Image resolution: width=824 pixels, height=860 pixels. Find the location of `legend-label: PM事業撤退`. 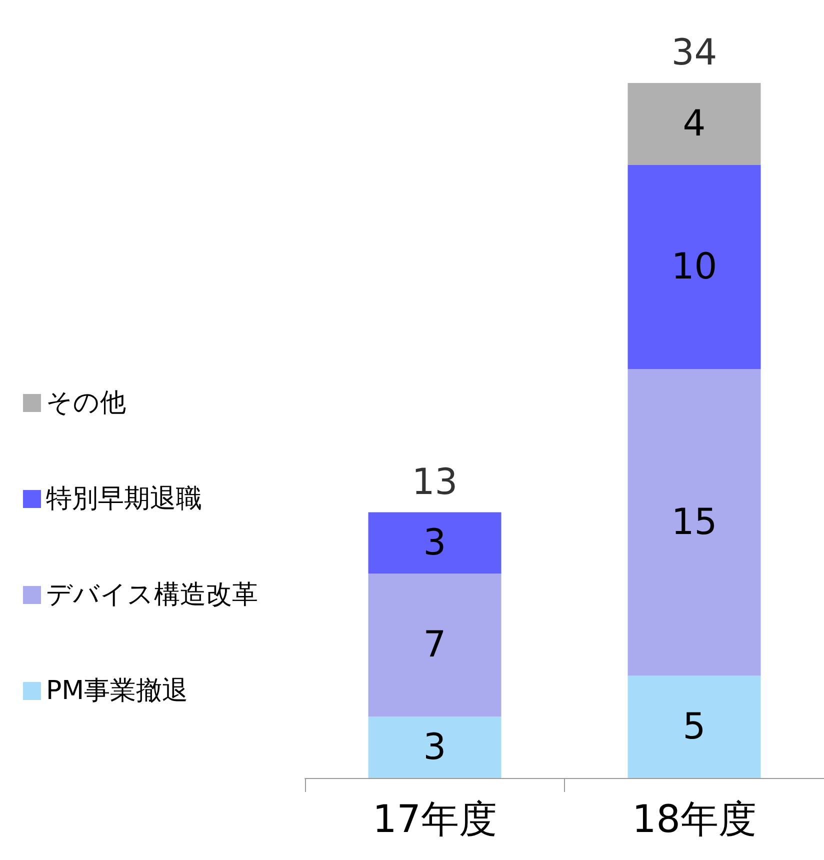

legend-label: PM事業撤退 is located at coordinates (117, 691).